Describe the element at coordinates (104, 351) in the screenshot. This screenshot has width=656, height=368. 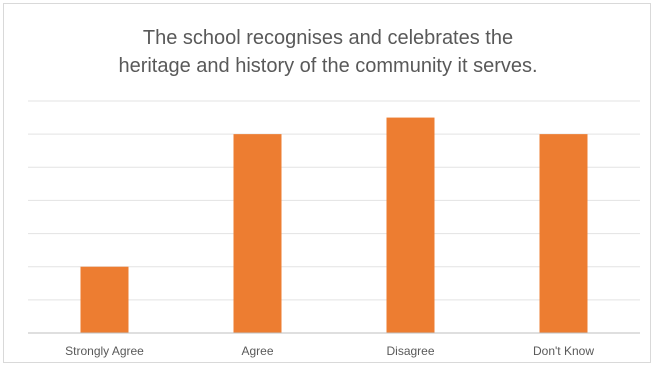
I see `x-tick-label: Strongly Agree` at that location.